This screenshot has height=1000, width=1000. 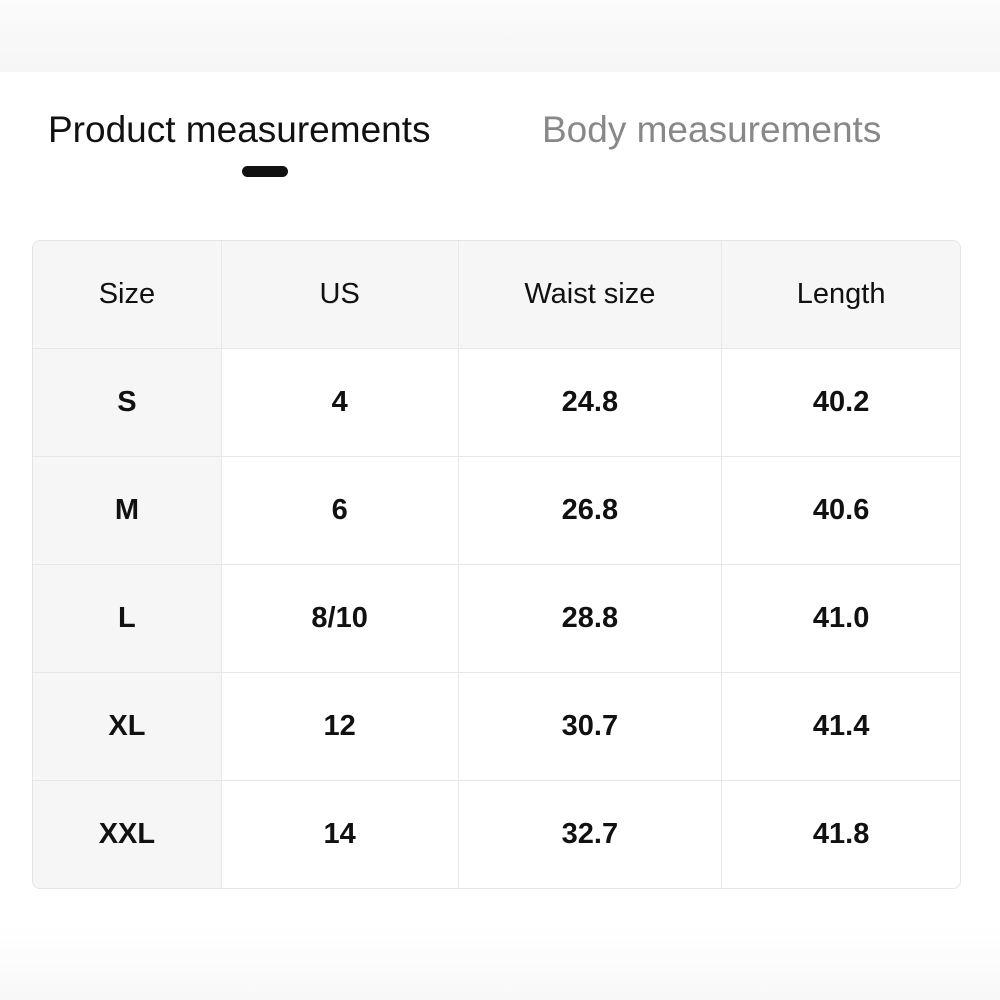 I want to click on active-tab-indicator, so click(x=265, y=171).